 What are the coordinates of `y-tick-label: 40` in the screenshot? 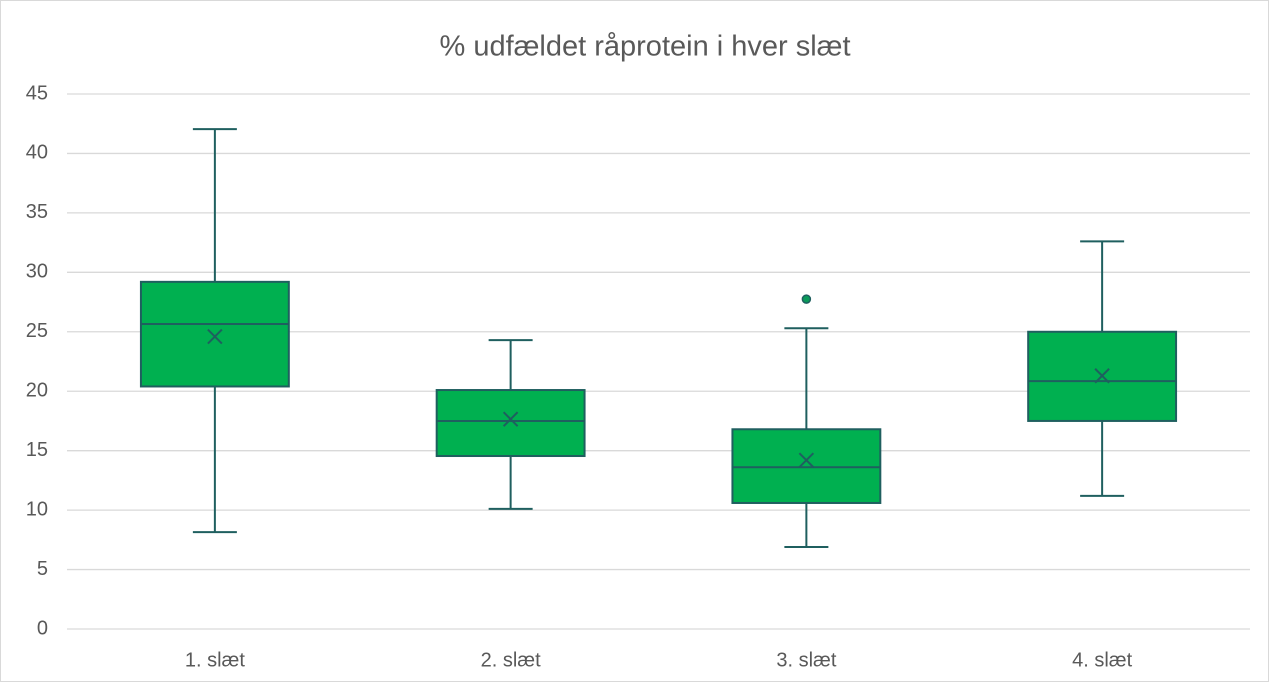 It's located at (37, 153).